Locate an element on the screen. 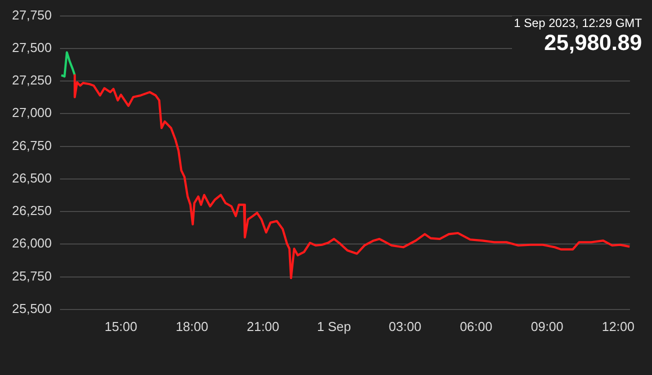  x-tick-label: 21:00 is located at coordinates (263, 326).